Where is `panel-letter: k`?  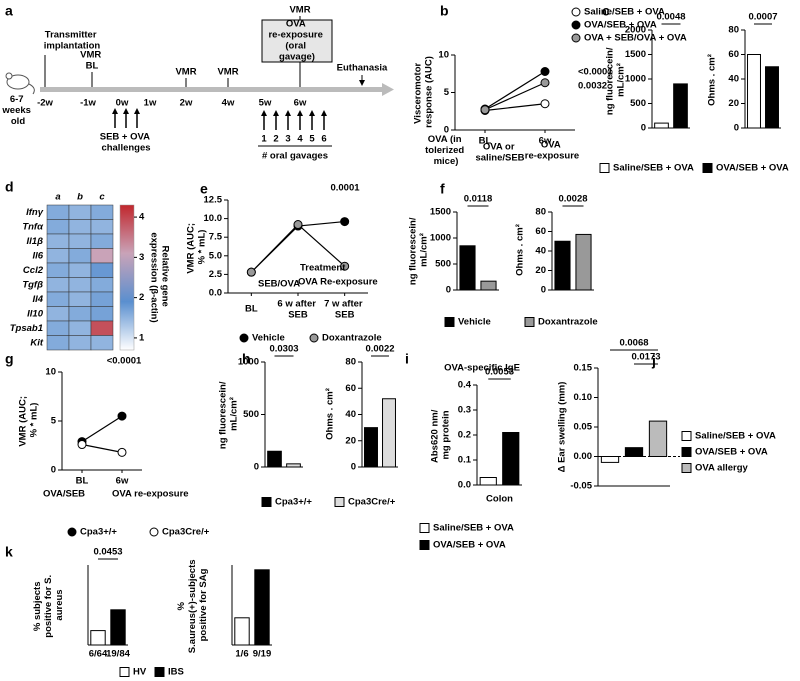 panel-letter: k is located at coordinates (9, 552).